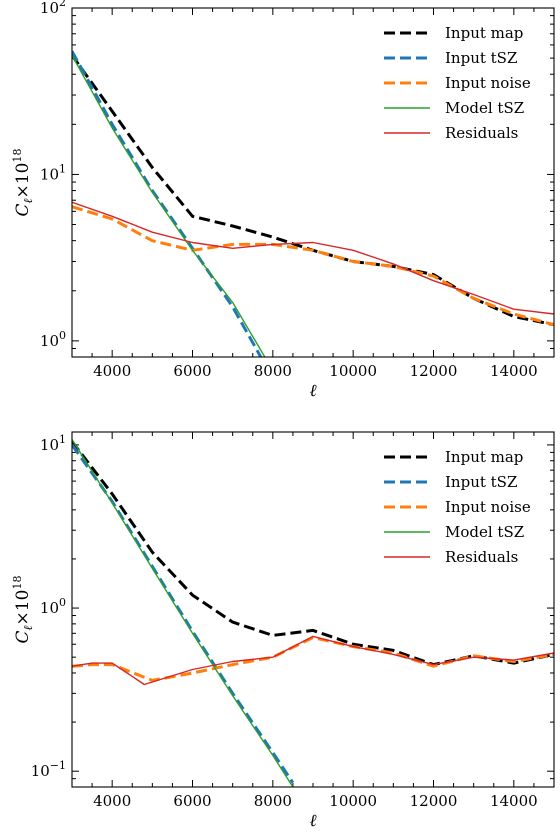 This screenshot has width=560, height=833. Describe the element at coordinates (53, 8) in the screenshot. I see `y-tick-label: 102` at that location.